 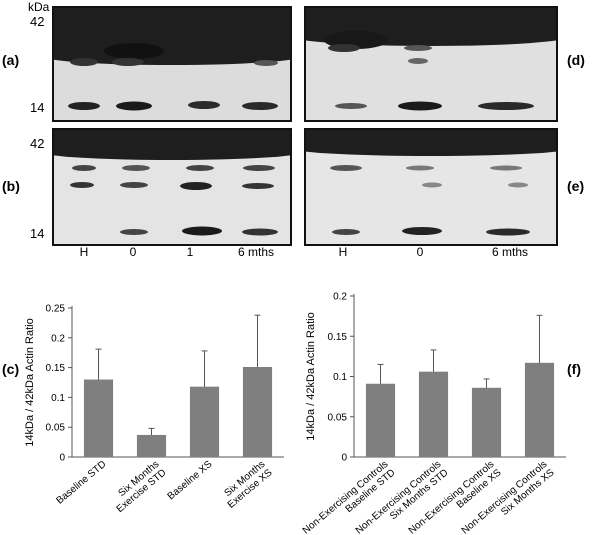 I want to click on kda-unit-label: kDa, so click(x=39, y=7).